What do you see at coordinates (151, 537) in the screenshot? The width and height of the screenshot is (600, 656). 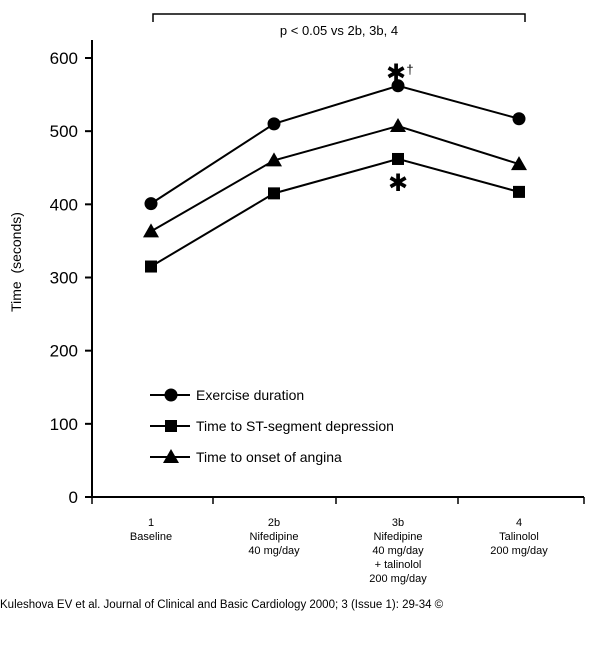 I see `x-category-label: Baseline` at bounding box center [151, 537].